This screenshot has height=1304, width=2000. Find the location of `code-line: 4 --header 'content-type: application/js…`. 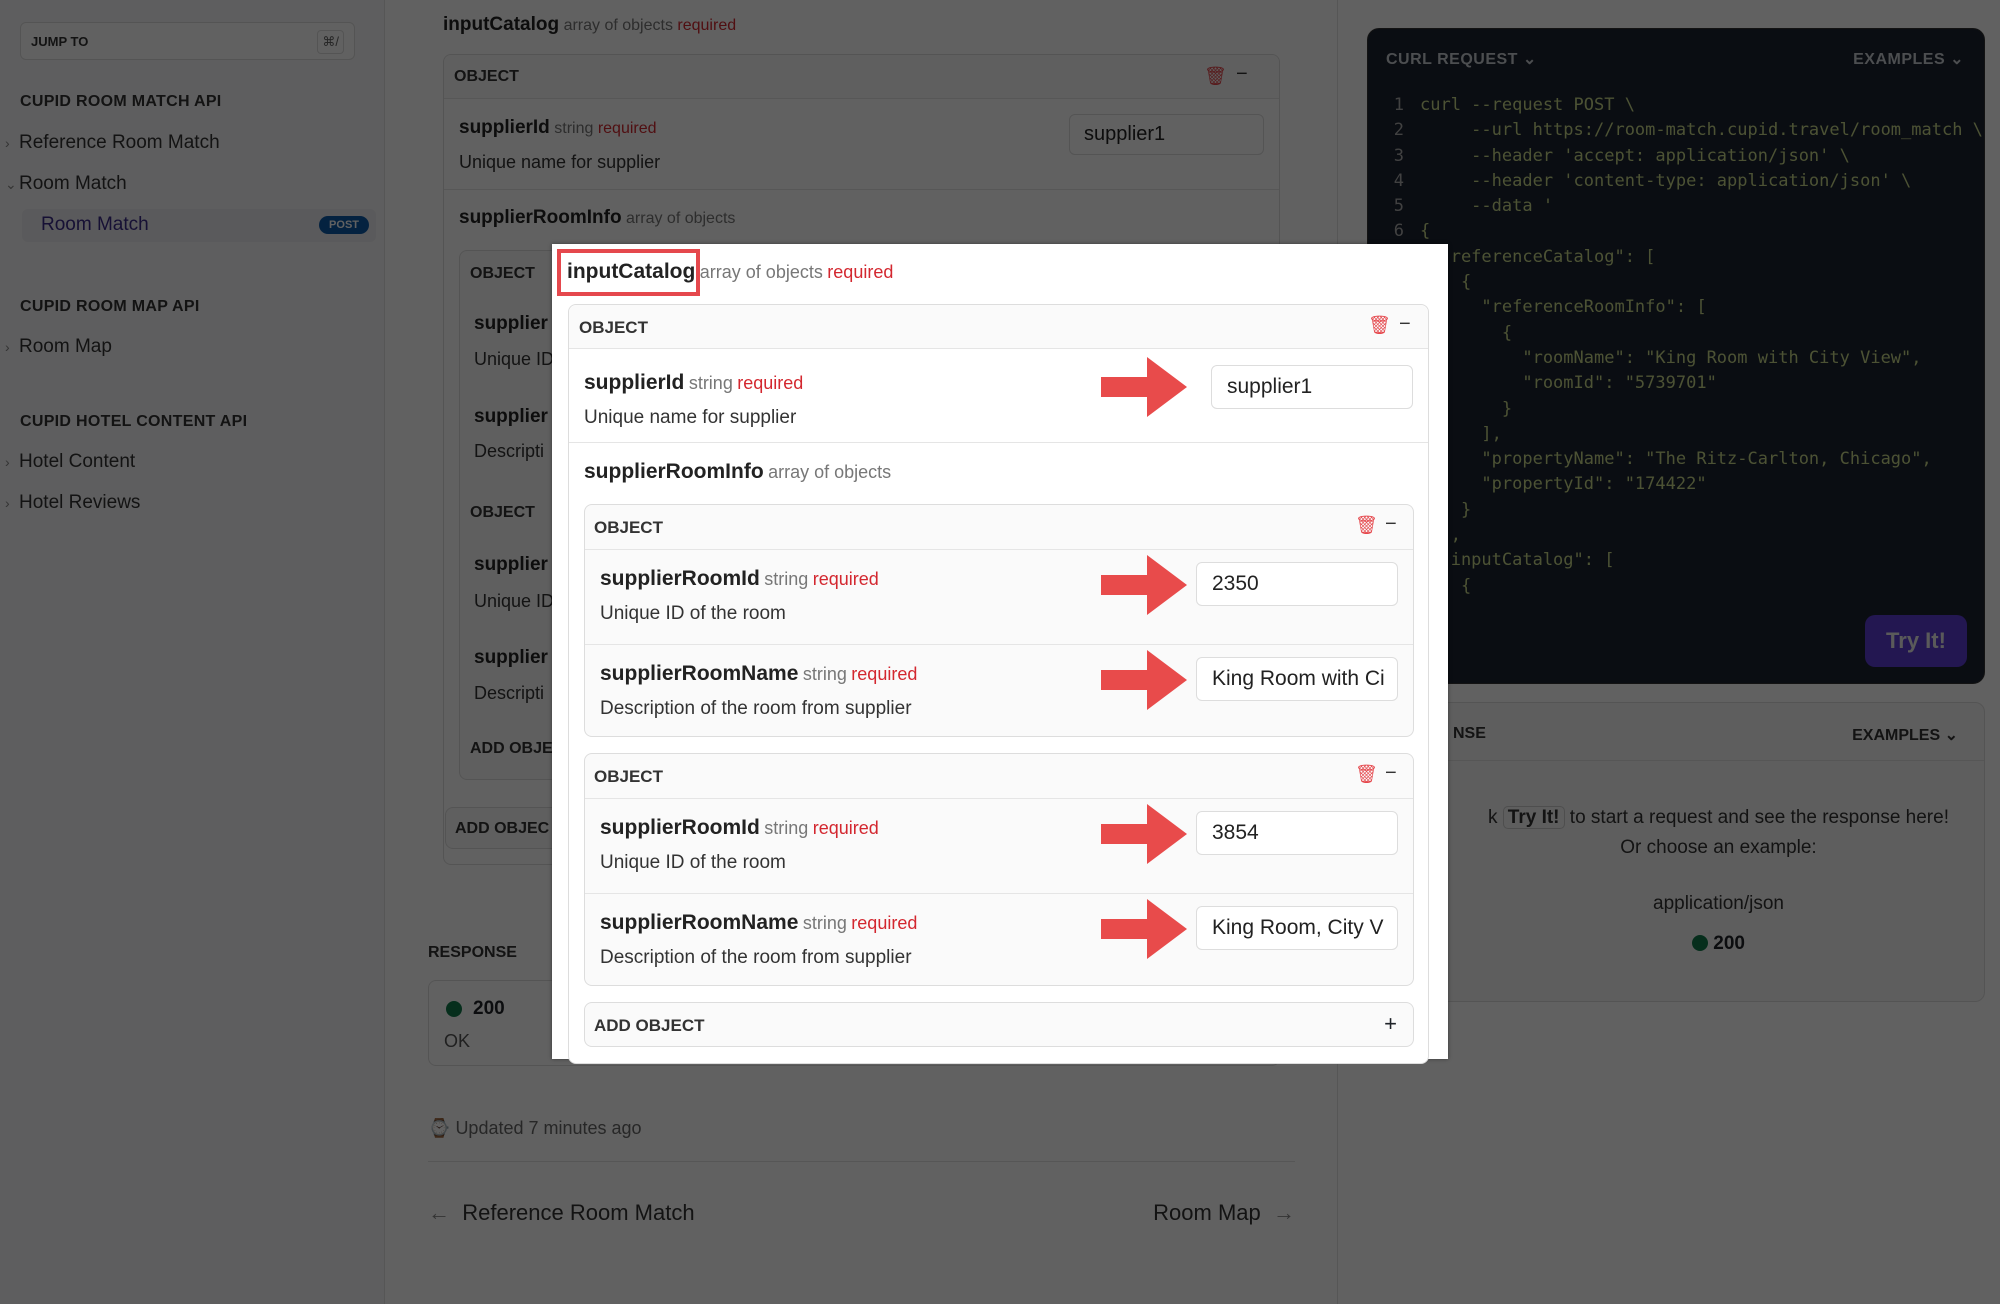

code-line: 4 --header 'content-type: application/js… is located at coordinates (1677, 181).